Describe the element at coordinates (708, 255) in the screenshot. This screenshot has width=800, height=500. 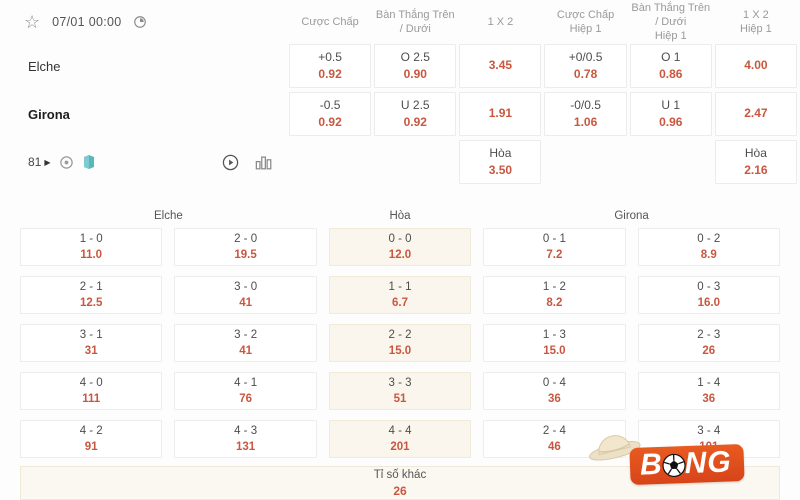
I see `score-odds: 8.9` at that location.